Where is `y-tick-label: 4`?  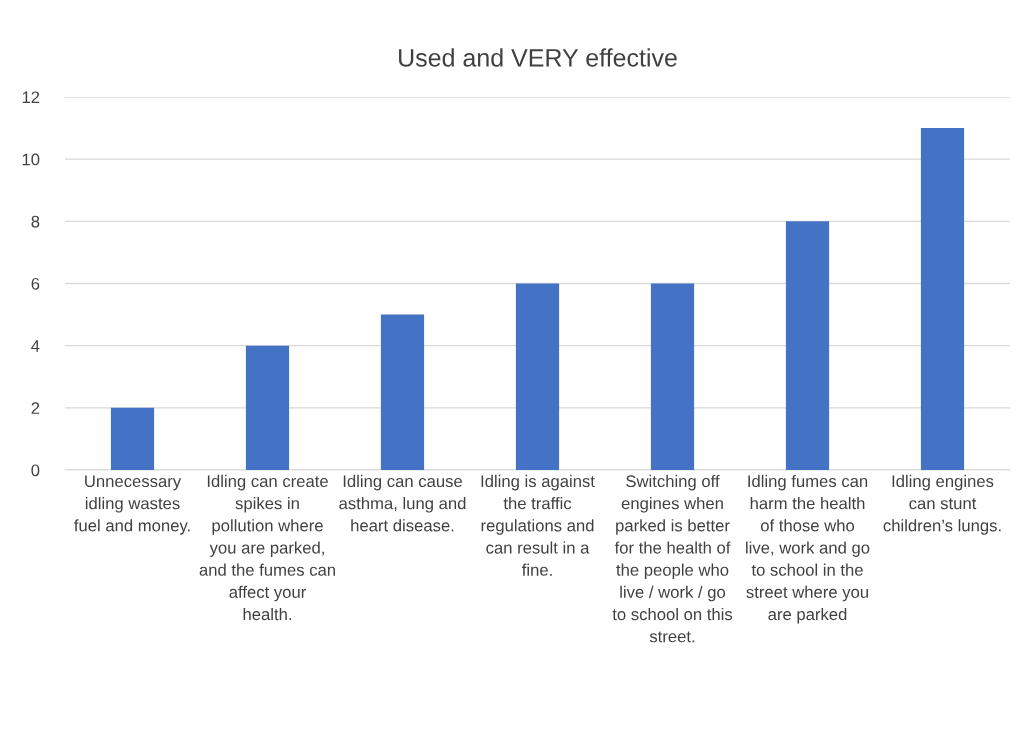
y-tick-label: 4 is located at coordinates (35, 346).